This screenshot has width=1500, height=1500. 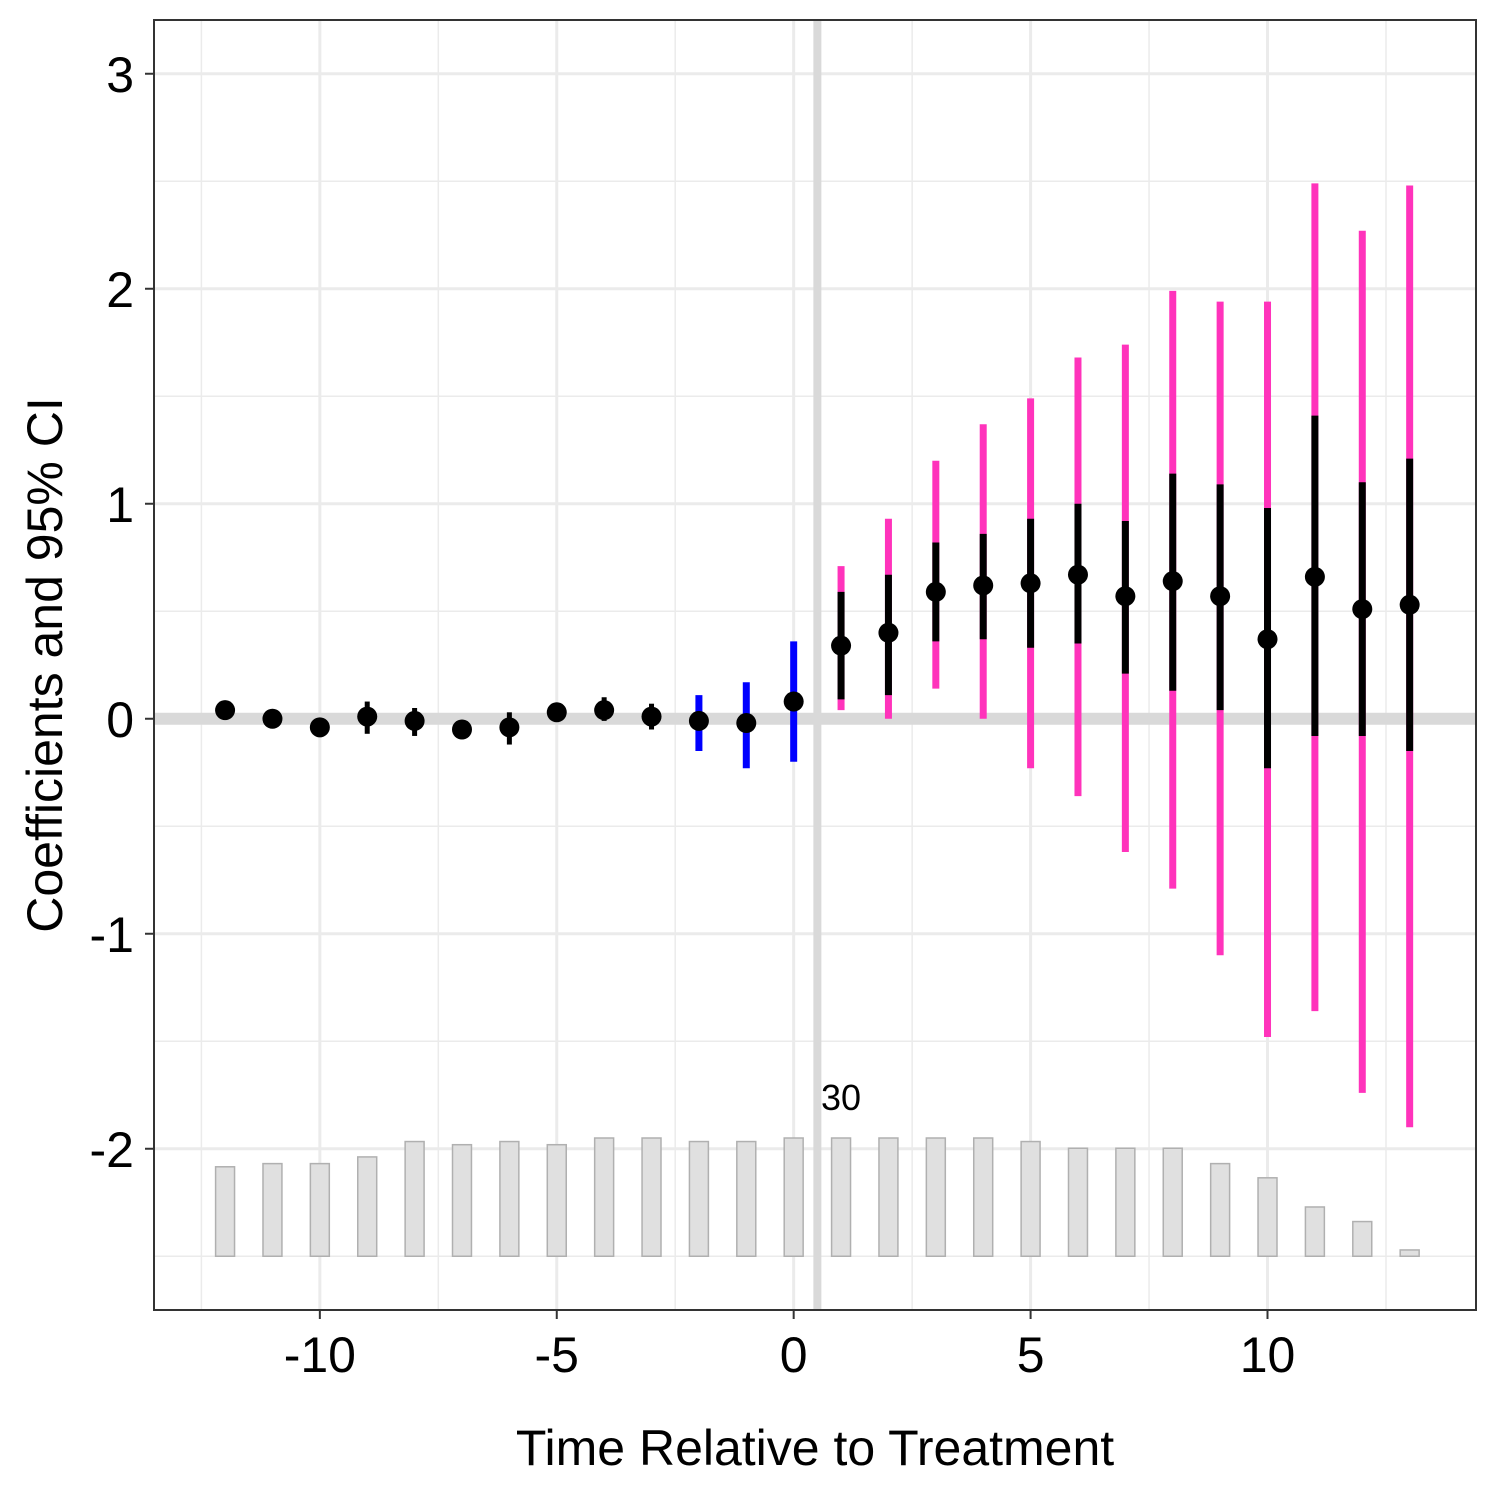 I want to click on x-tick-label: 10, so click(x=1268, y=1355).